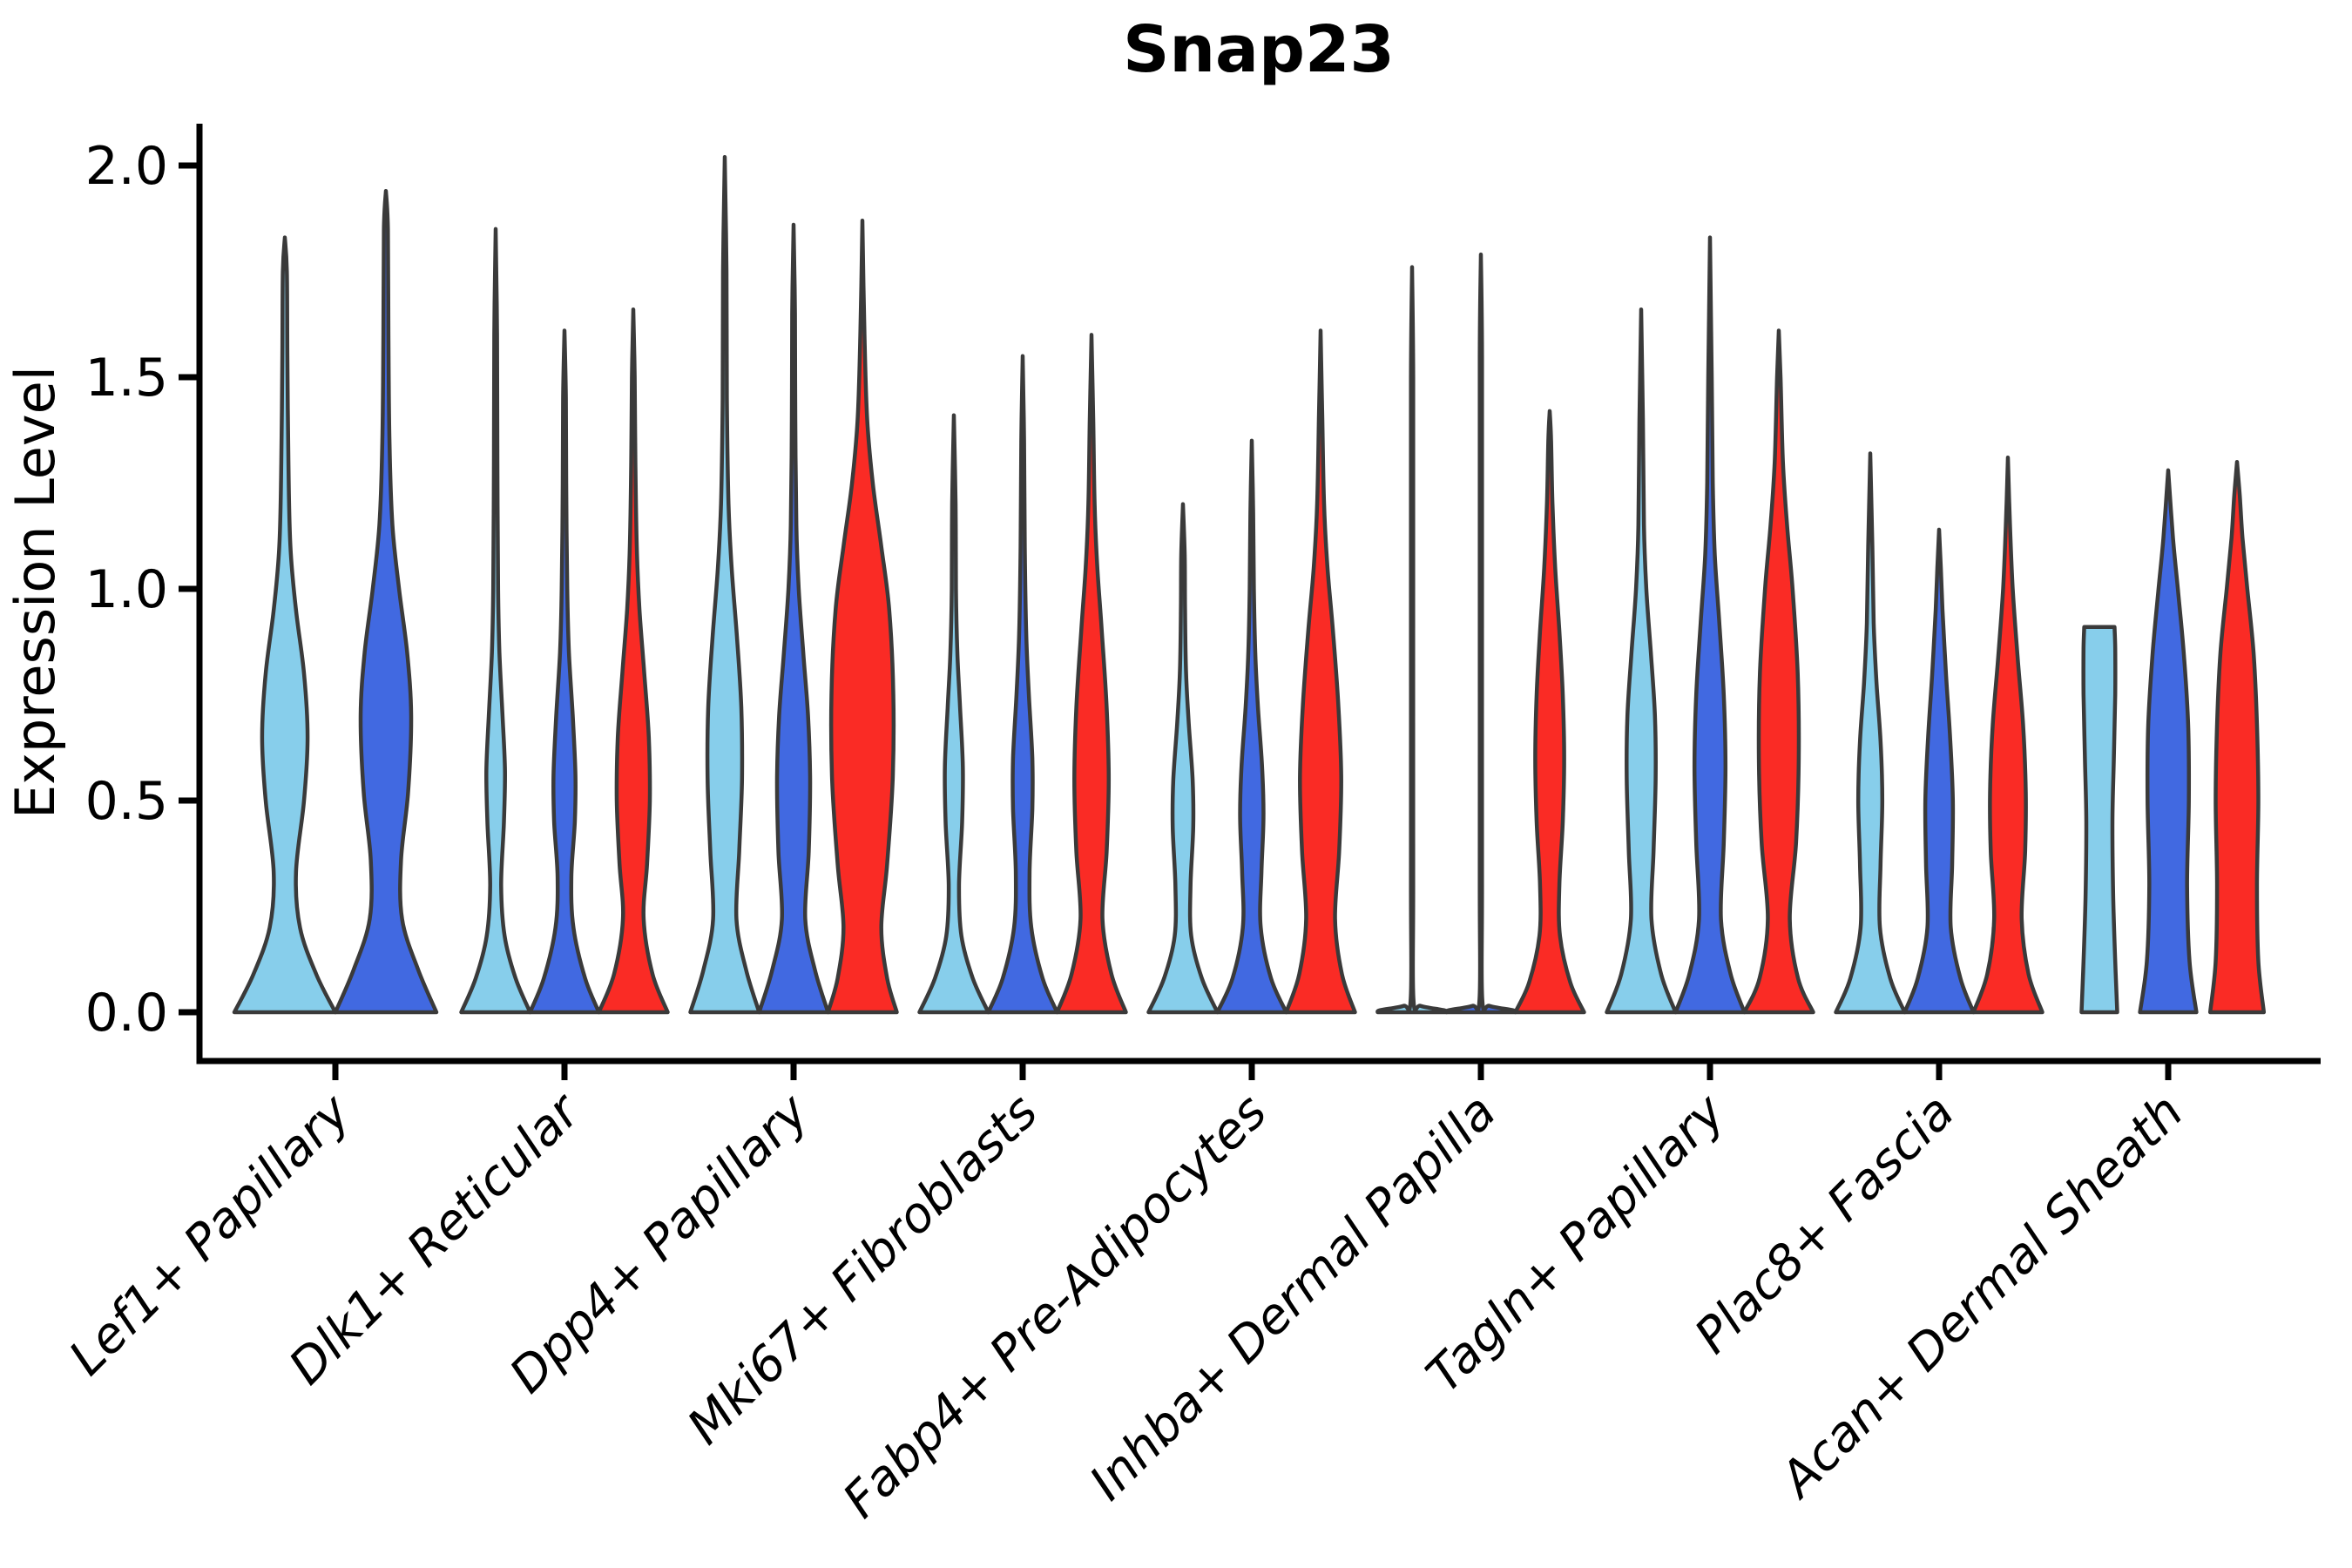 The image size is (2352, 1568). What do you see at coordinates (126, 801) in the screenshot?
I see `y-tick-label: 0.5` at bounding box center [126, 801].